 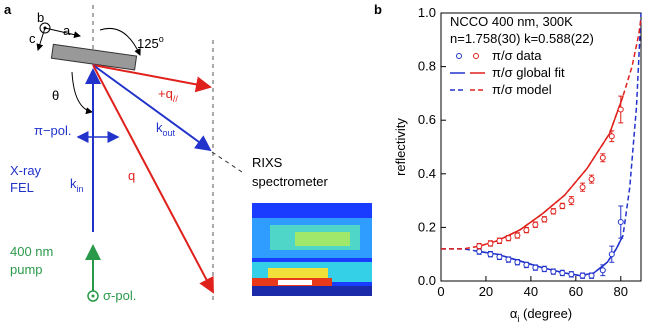 I want to click on sigma-dot, so click(x=93, y=296).